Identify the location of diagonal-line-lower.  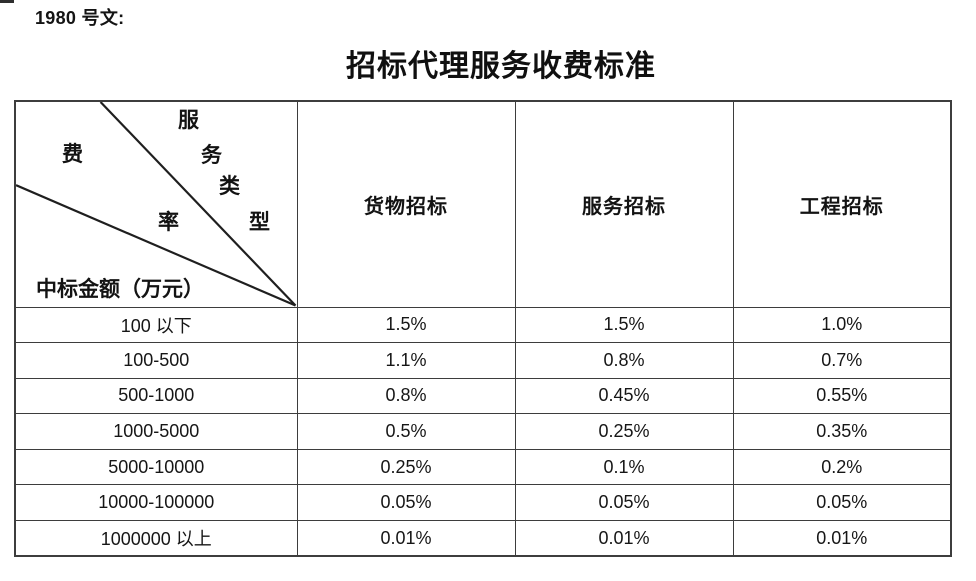
(156, 245).